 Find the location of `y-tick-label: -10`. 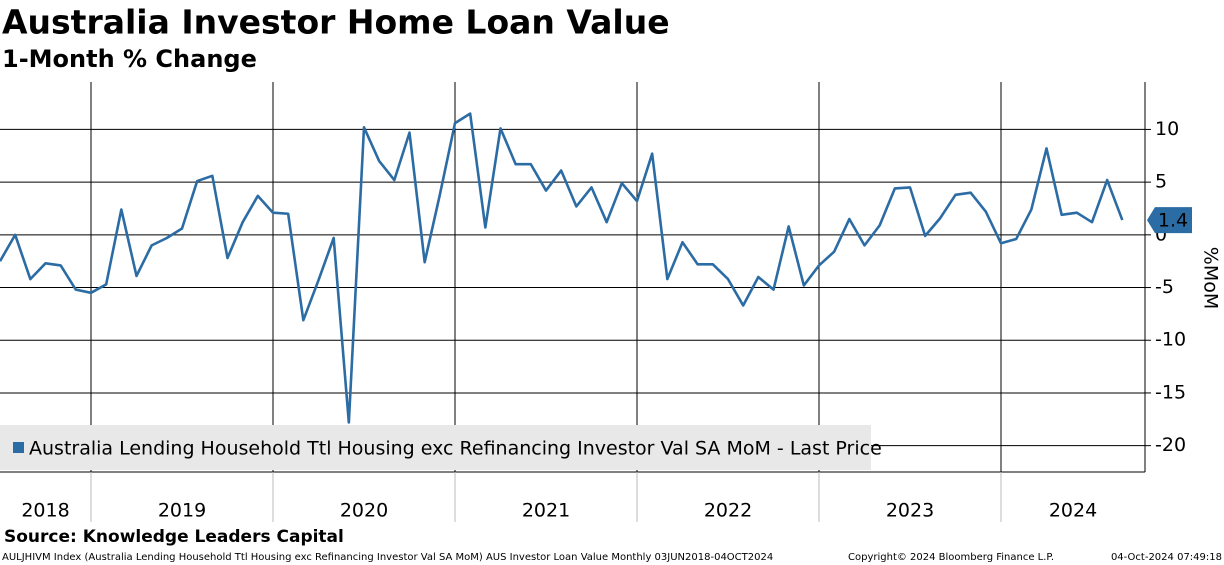

y-tick-label: -10 is located at coordinates (1170, 340).